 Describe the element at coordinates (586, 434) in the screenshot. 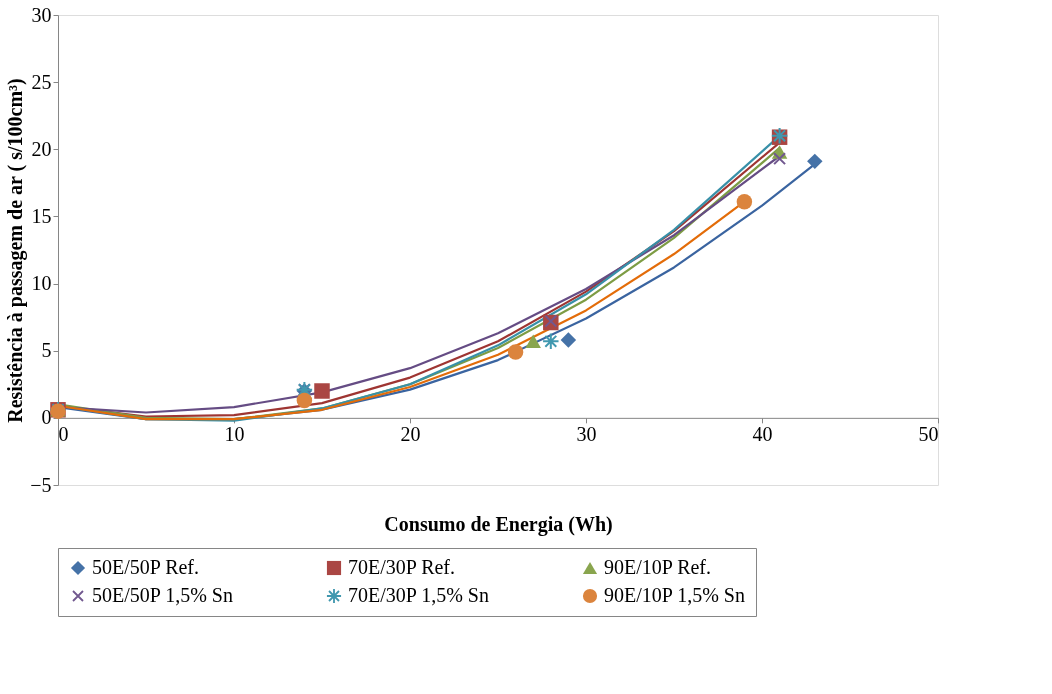

I see `x-tick-label: 30` at that location.